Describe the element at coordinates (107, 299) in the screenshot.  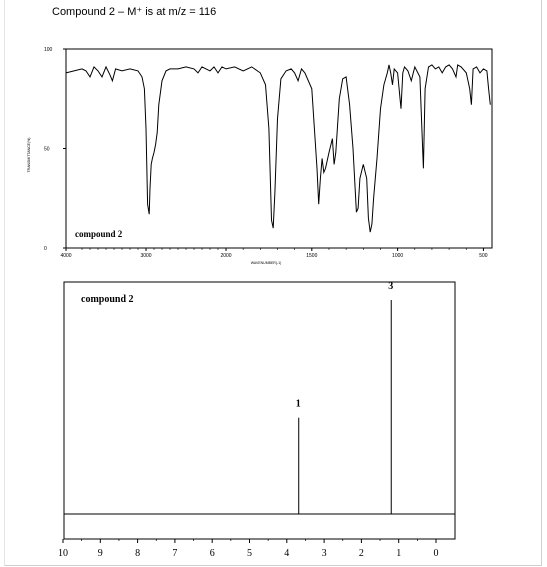
I see `nmr-compound-label: compound 2` at that location.